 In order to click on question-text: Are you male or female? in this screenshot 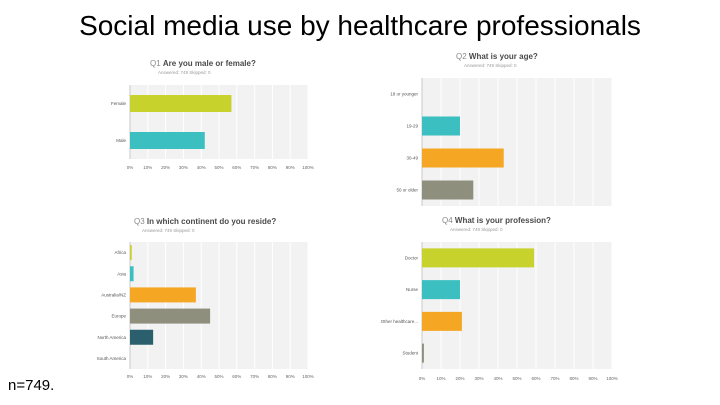, I will do `click(209, 63)`.